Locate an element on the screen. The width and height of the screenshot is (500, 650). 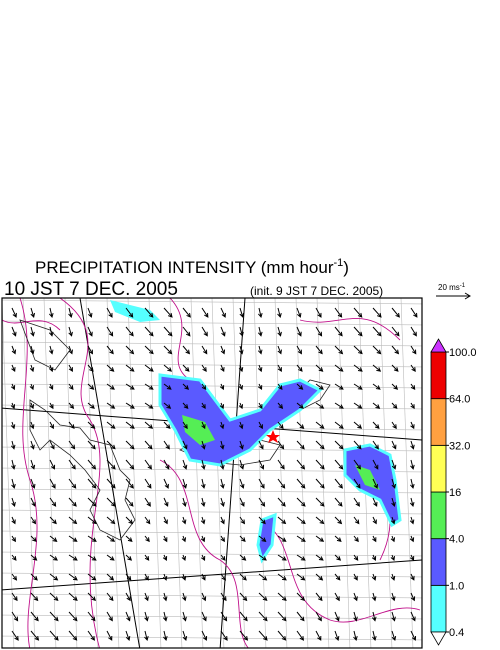
vector-scale-text: 20 ms is located at coordinates (449, 287).